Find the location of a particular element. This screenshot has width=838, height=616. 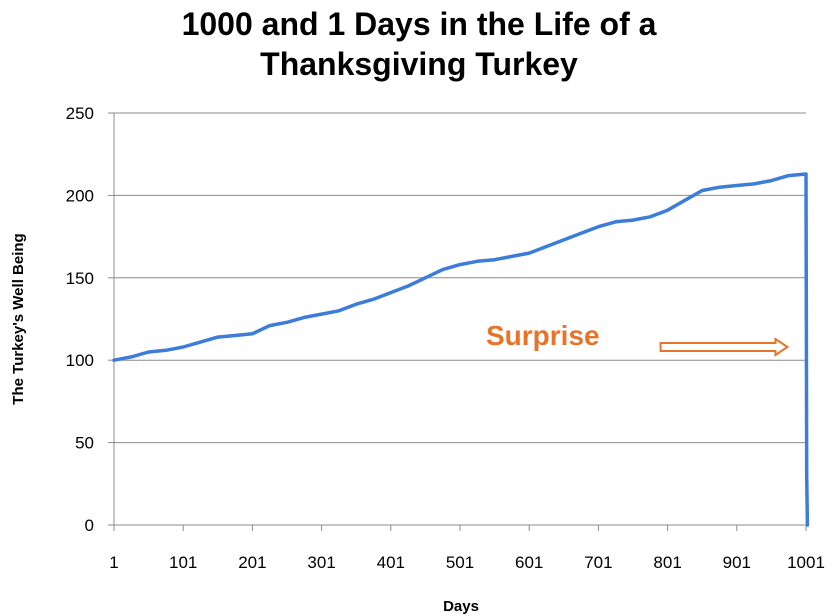

x-tick-label: 301 is located at coordinates (321, 562).